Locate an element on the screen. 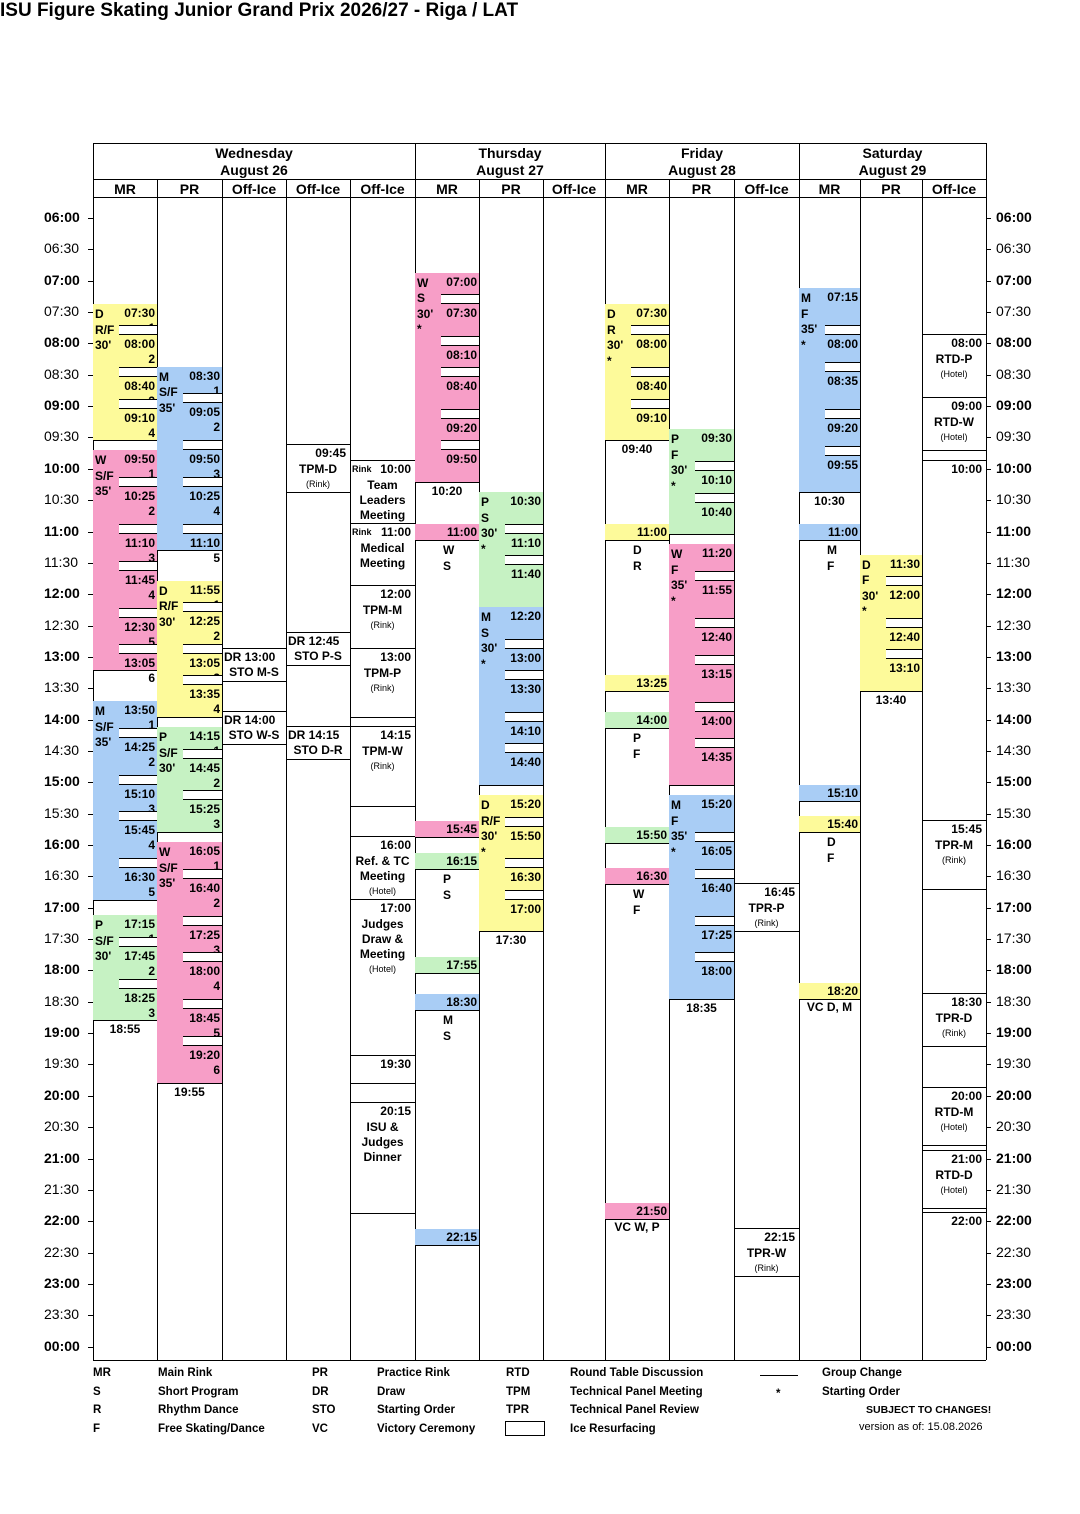 This screenshot has height=1514, width=1080. group-time: 11:40 is located at coordinates (525, 574).